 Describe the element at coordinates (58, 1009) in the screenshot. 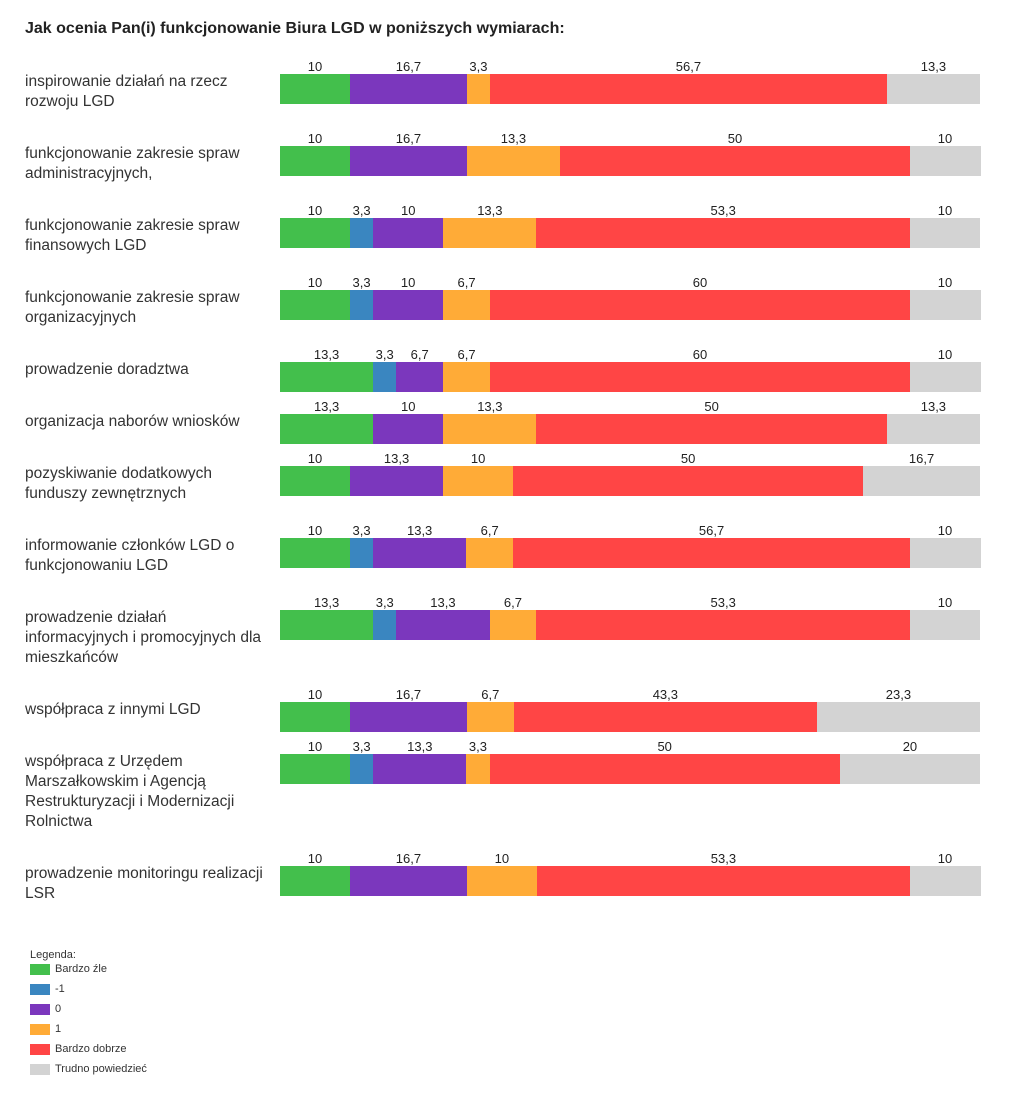

I see `legend-label: 0` at that location.